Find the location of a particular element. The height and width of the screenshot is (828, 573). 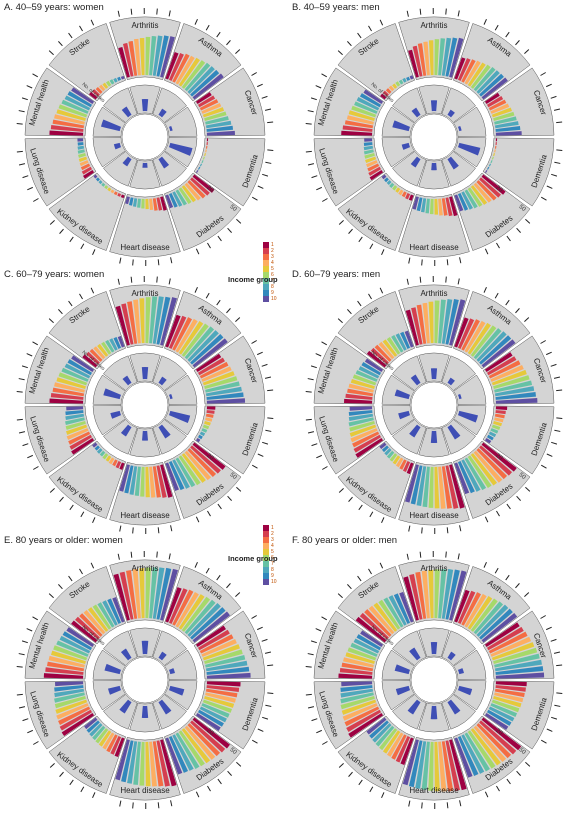

legend-label-4: 4 is located at coordinates (272, 546).